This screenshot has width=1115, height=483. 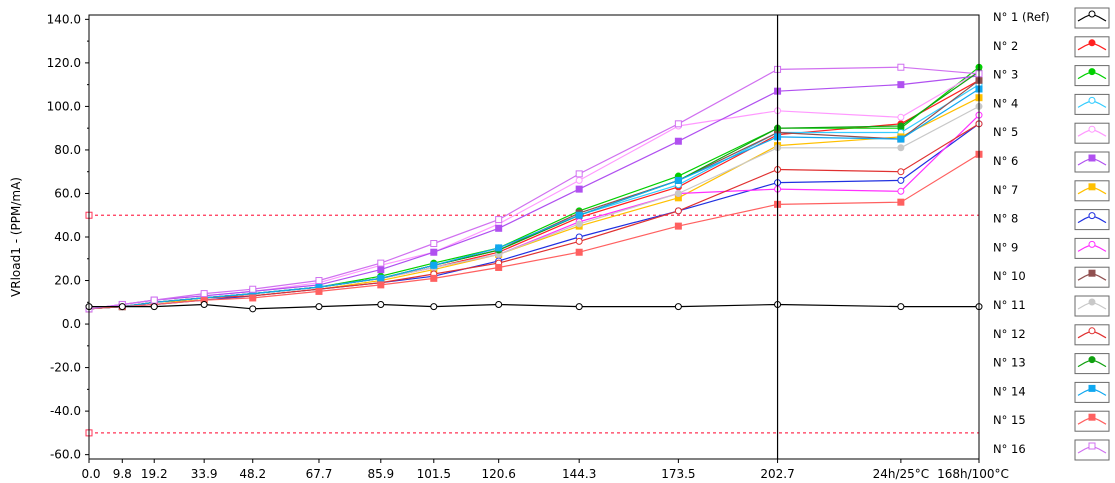 What do you see at coordinates (901, 474) in the screenshot?
I see `x-tick-label: 24h/25°C` at bounding box center [901, 474].